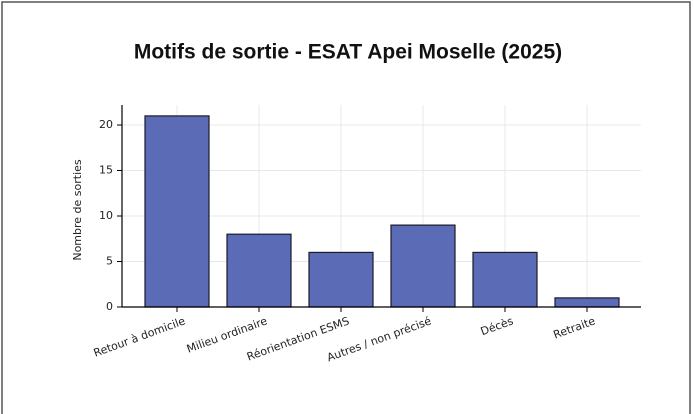 The height and width of the screenshot is (414, 694). I want to click on y-tick-label: 20, so click(106, 124).